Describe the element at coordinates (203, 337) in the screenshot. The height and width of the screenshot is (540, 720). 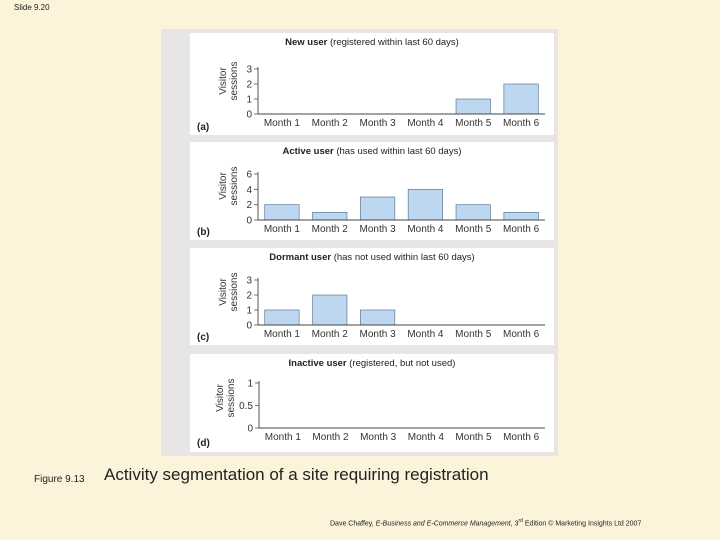
I see `panel-letter: (c)` at that location.